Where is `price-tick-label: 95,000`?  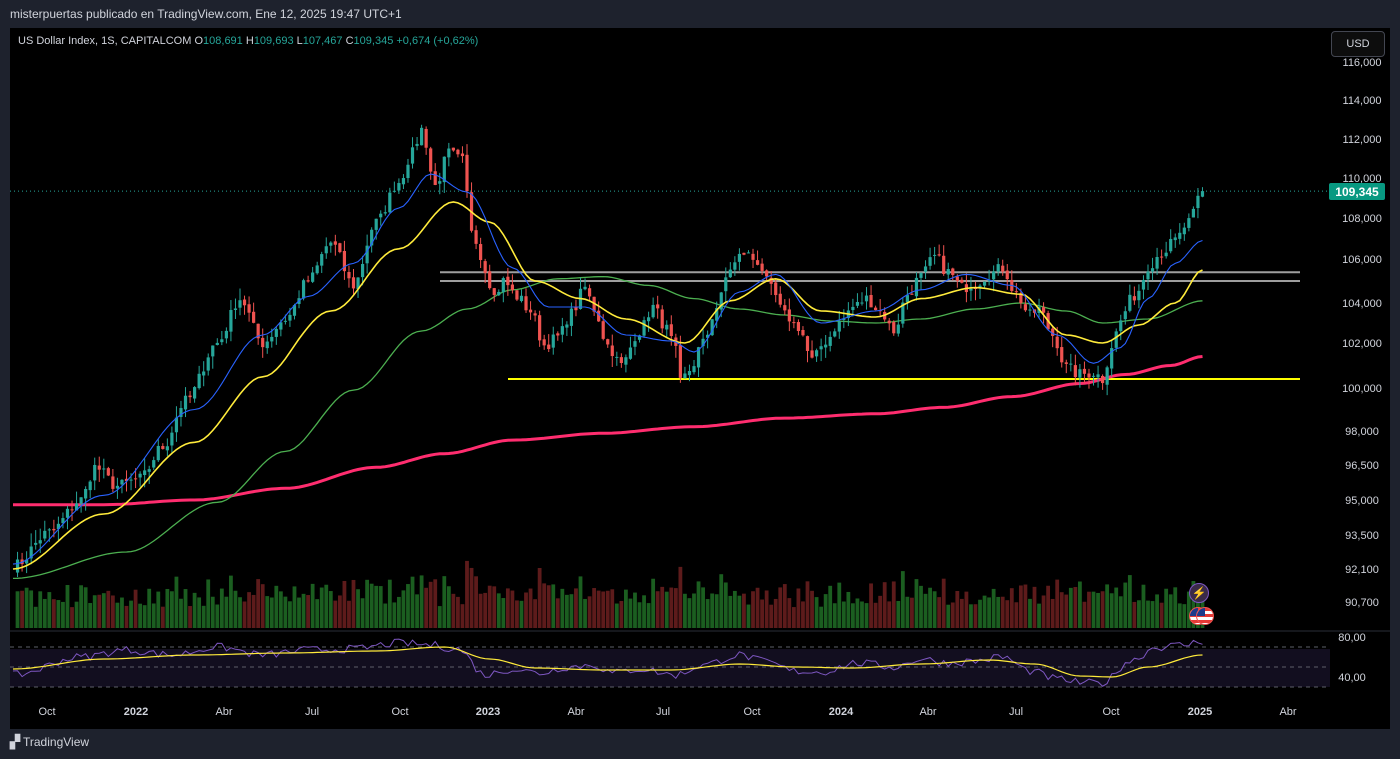 price-tick-label: 95,000 is located at coordinates (1362, 501).